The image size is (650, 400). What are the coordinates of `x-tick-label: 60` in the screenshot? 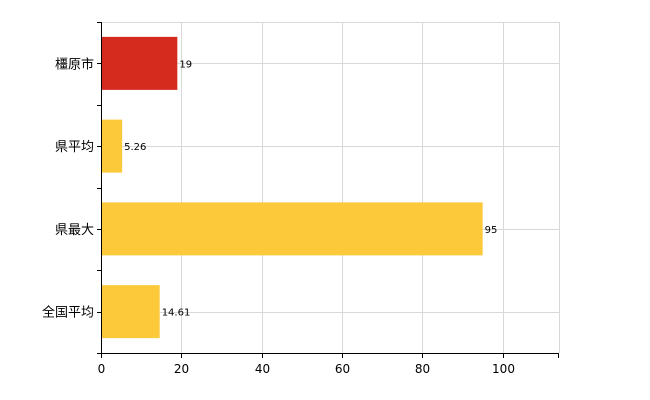 It's located at (342, 369).